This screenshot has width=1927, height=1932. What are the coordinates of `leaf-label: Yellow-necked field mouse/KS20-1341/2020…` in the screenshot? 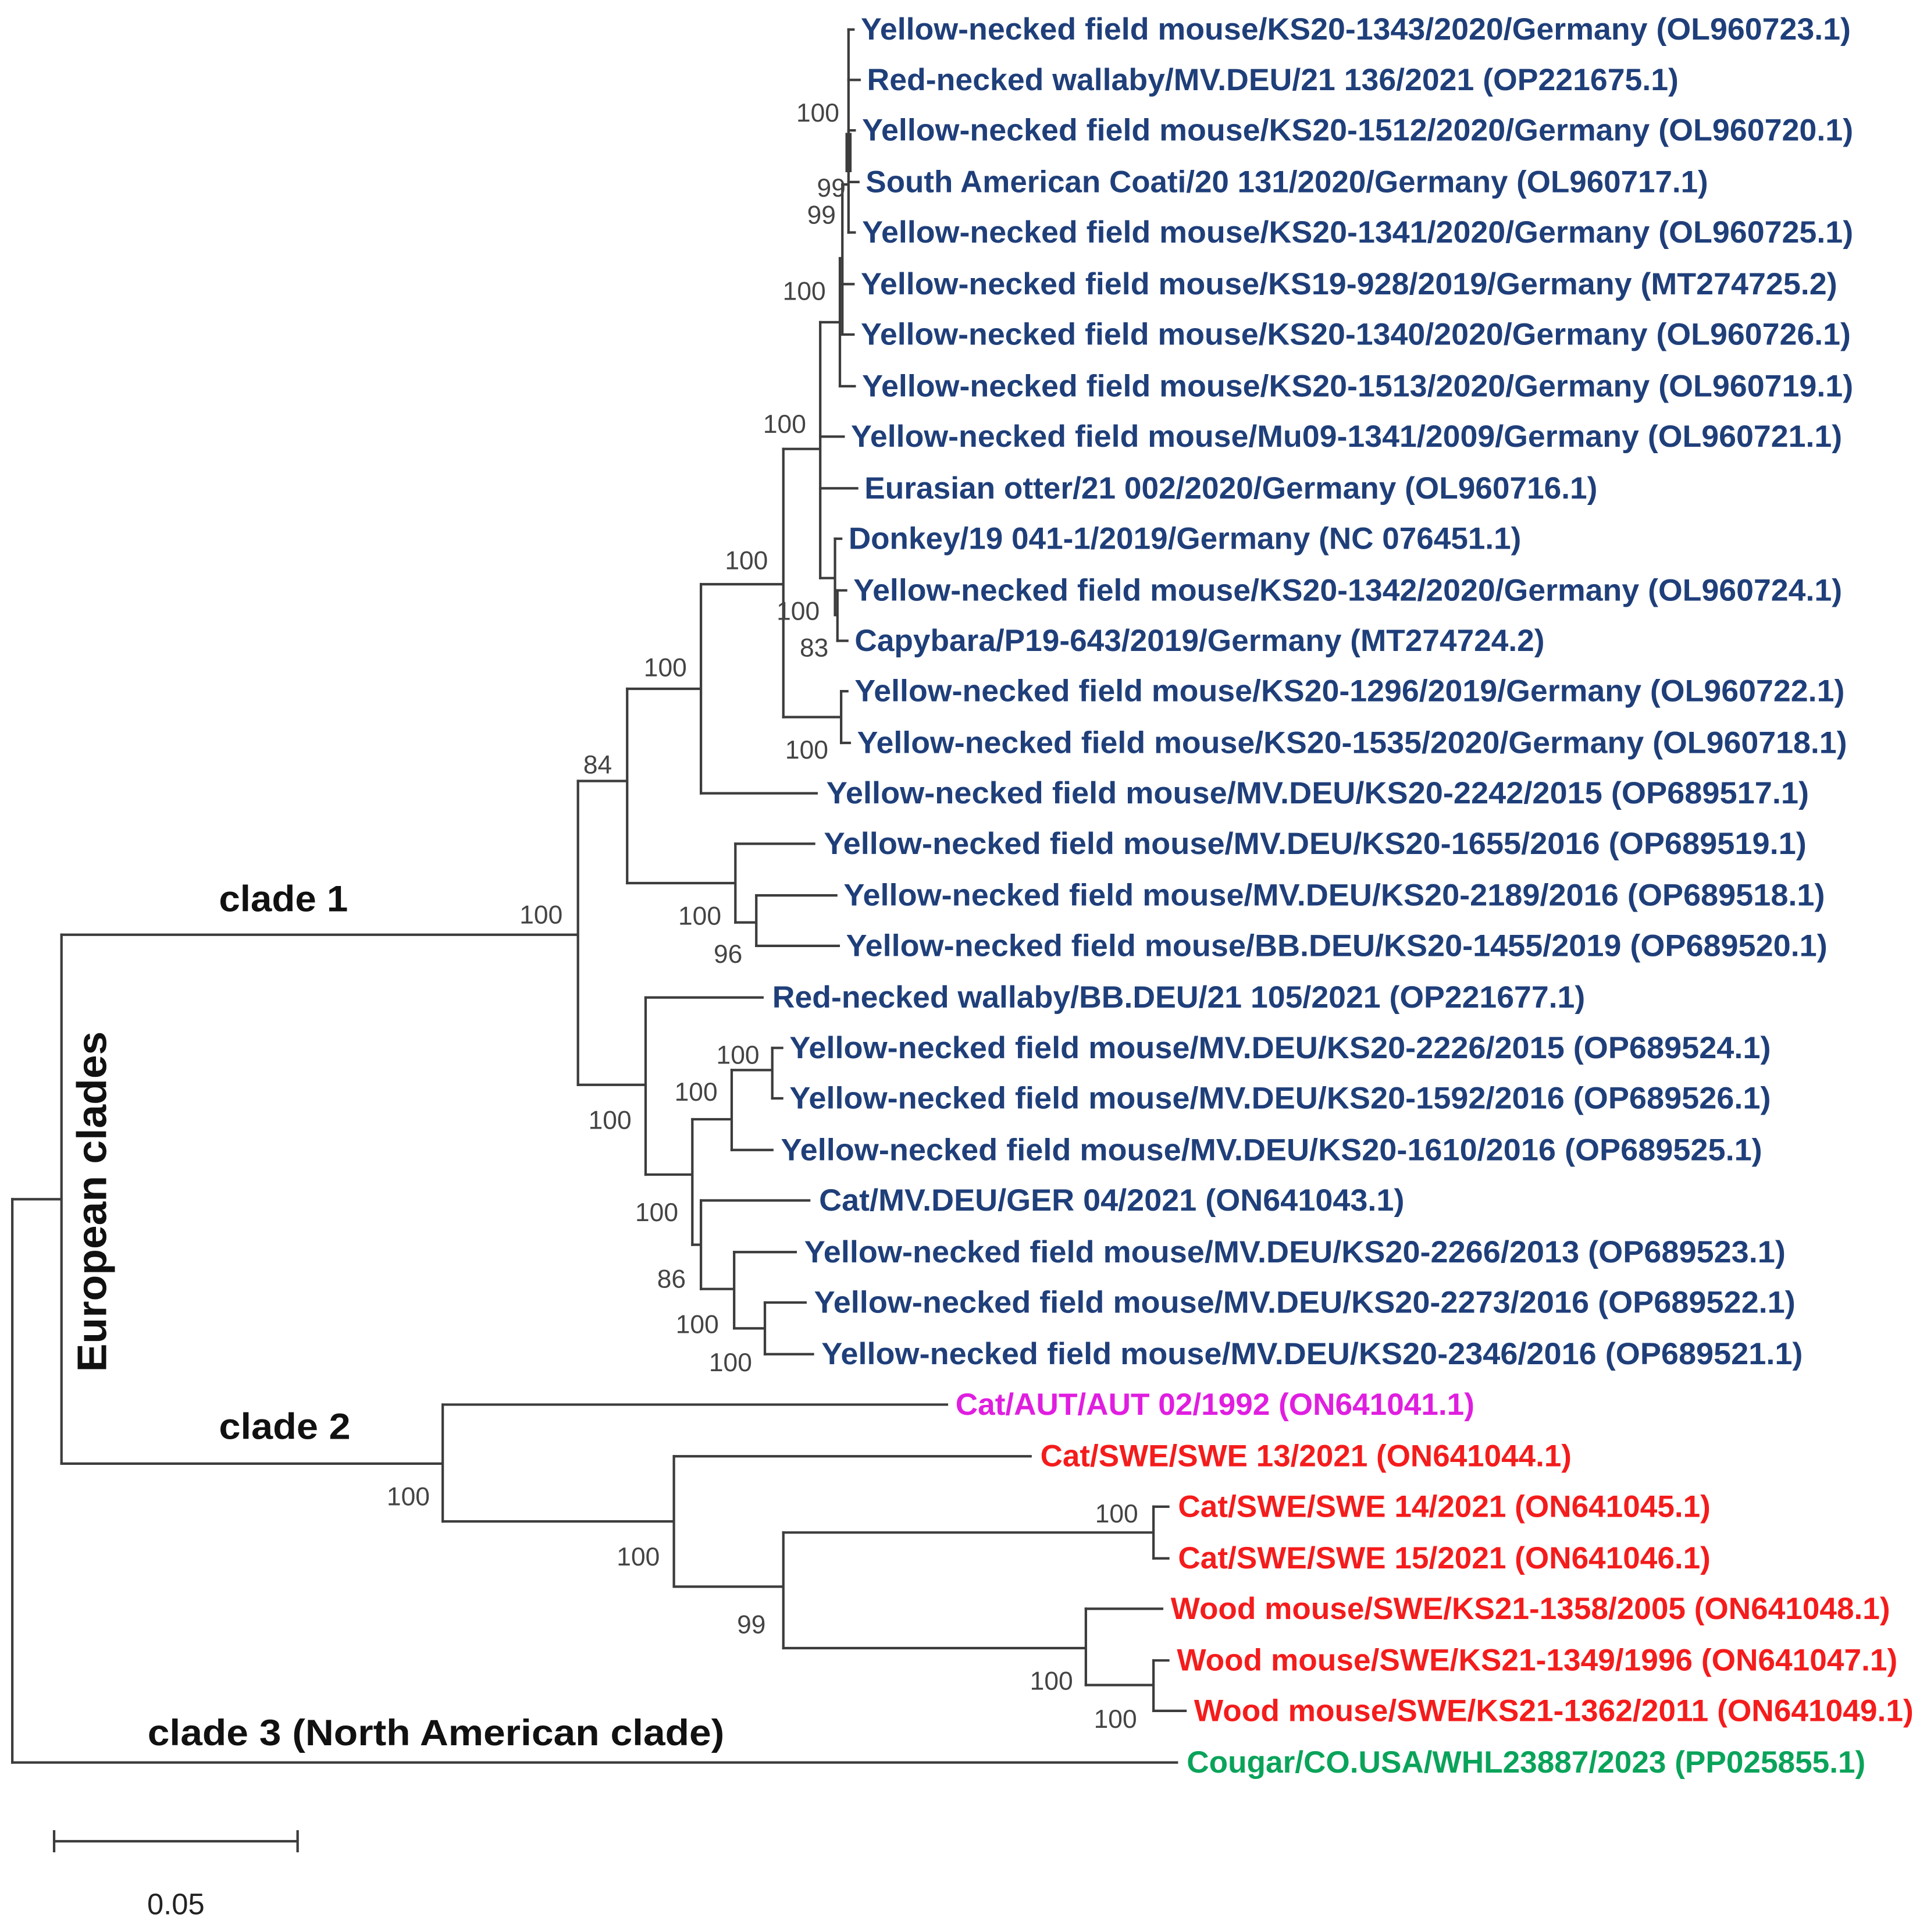 It's located at (1357, 233).